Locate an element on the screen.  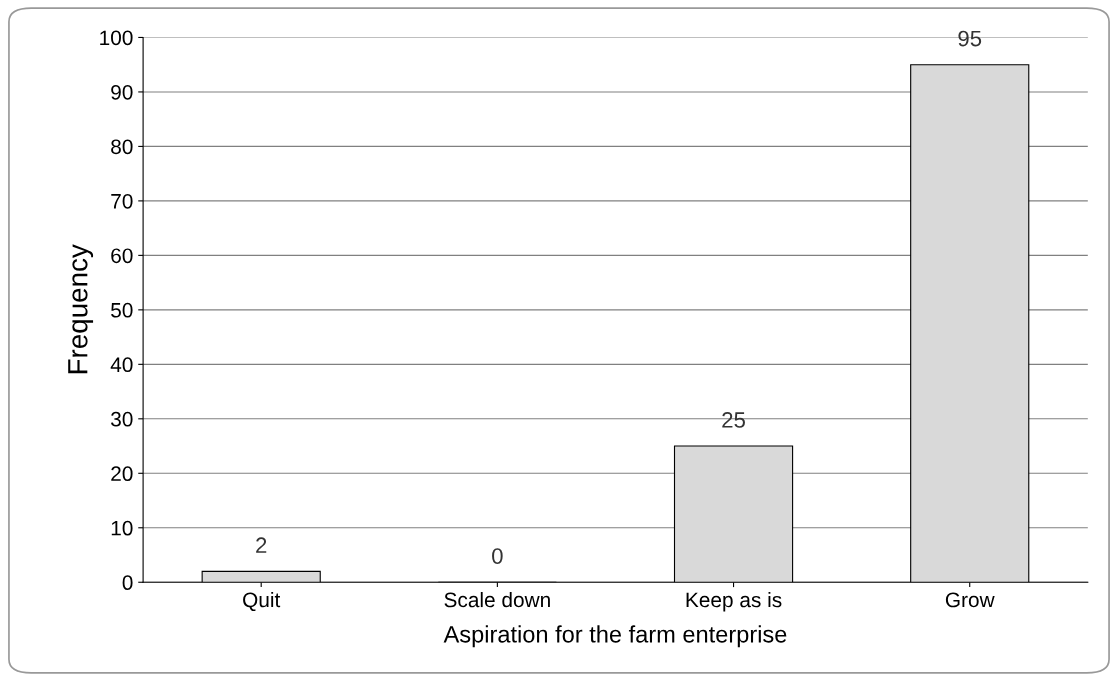
data-label: 25 is located at coordinates (733, 420).